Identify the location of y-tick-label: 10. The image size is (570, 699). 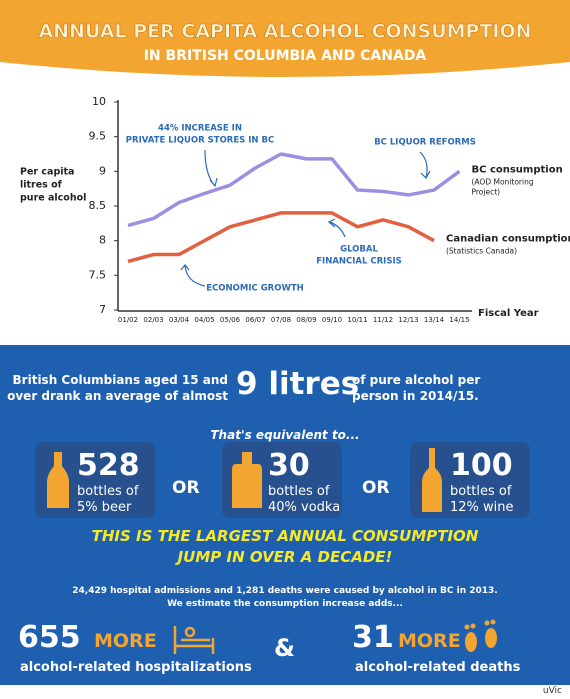
(99, 101).